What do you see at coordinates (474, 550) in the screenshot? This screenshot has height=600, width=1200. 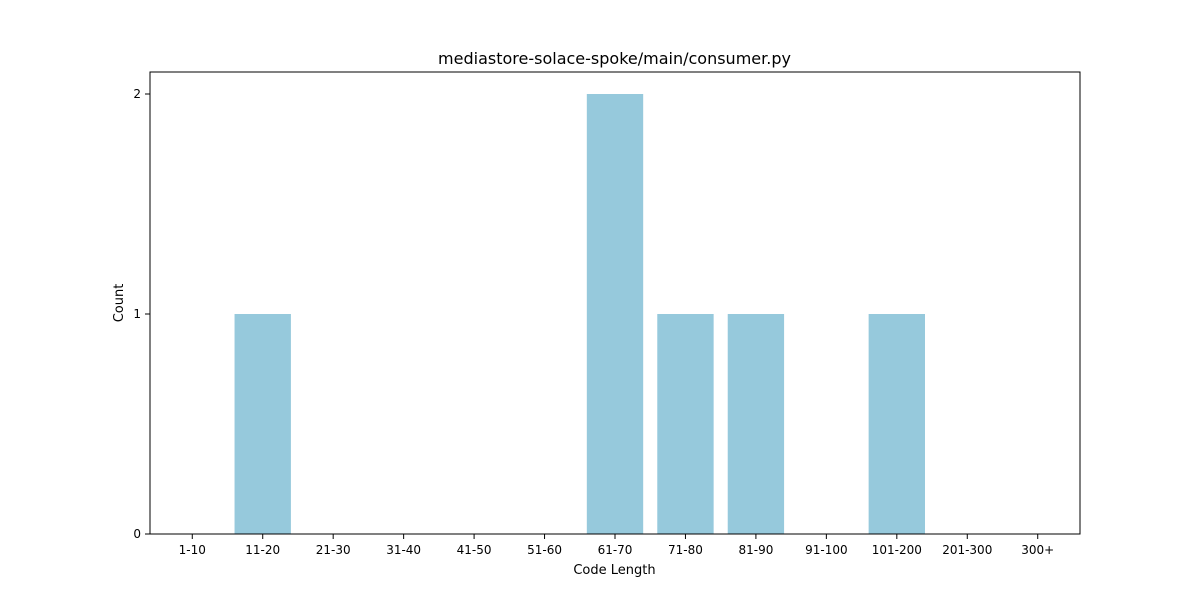 I see `x-tick-label: 41-50` at bounding box center [474, 550].